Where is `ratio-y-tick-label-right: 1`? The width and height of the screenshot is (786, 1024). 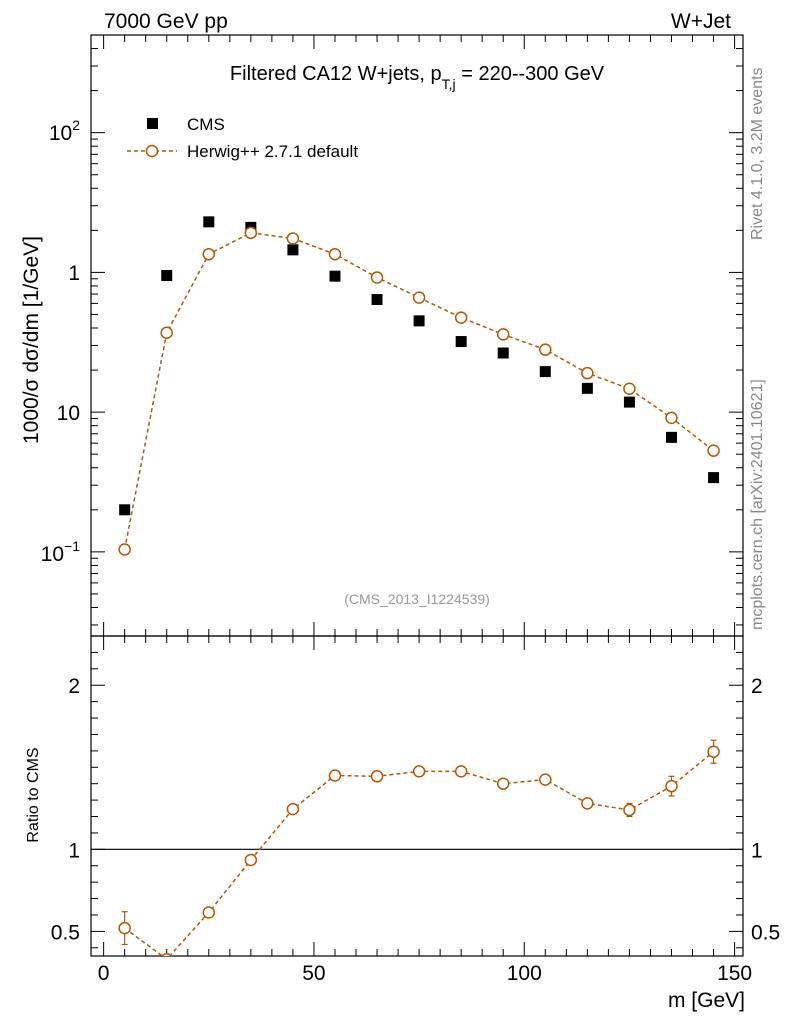 ratio-y-tick-label-right: 1 is located at coordinates (757, 850).